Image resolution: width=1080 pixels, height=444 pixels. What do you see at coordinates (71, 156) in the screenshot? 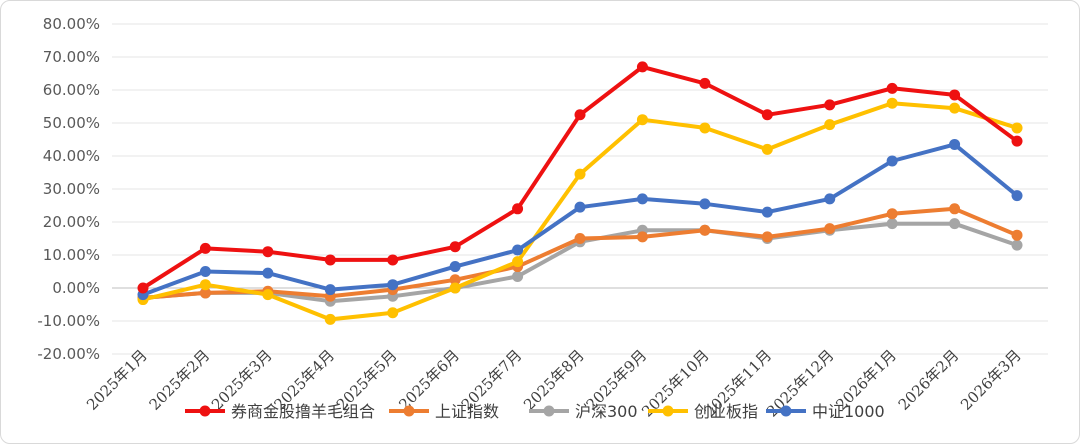
I see `y-tick-label: 40.00%` at bounding box center [71, 156].